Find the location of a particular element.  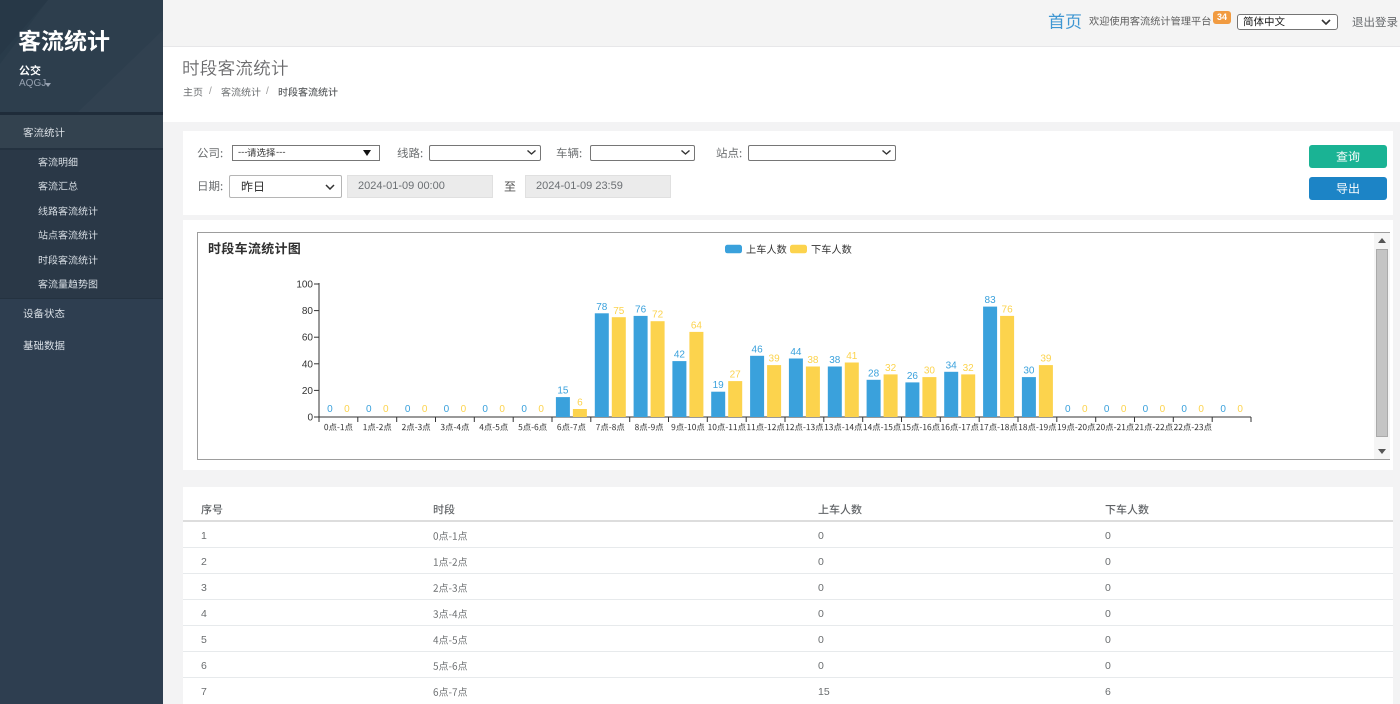

svg-text: 75 is located at coordinates (619, 311).